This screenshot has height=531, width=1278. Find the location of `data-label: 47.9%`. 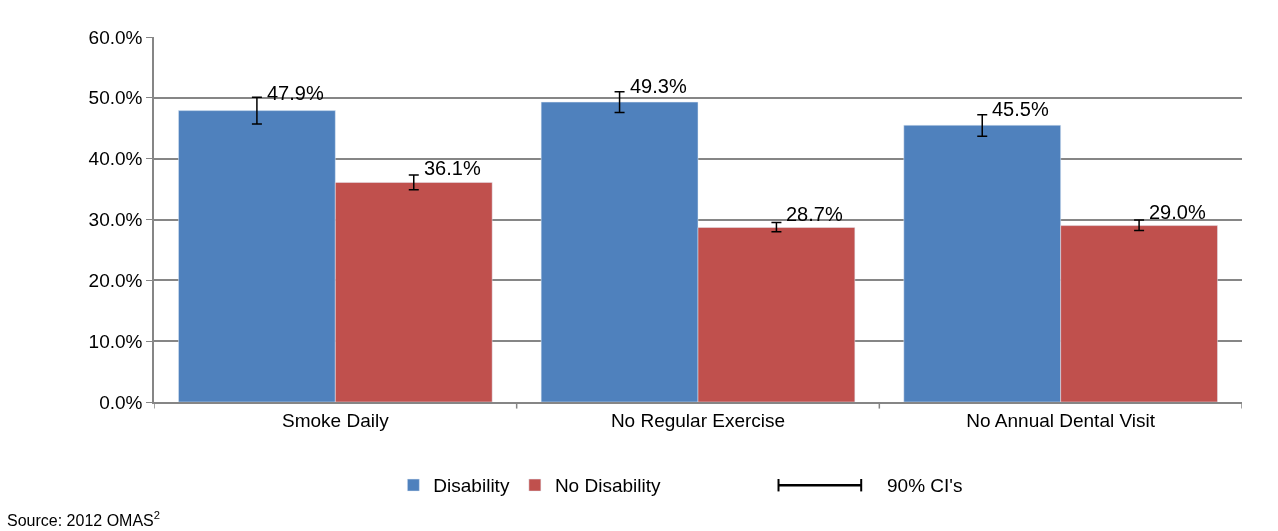

data-label: 47.9% is located at coordinates (295, 93).